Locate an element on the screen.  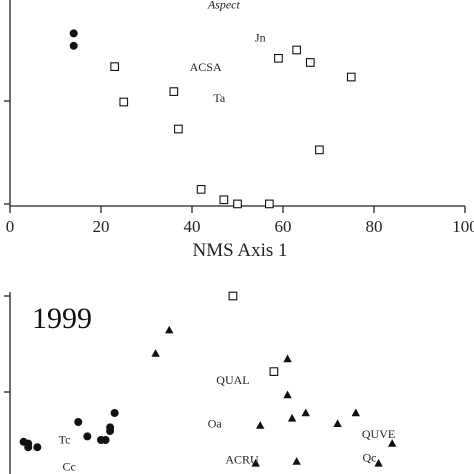
x-tick-label: 20 is located at coordinates (101, 226).